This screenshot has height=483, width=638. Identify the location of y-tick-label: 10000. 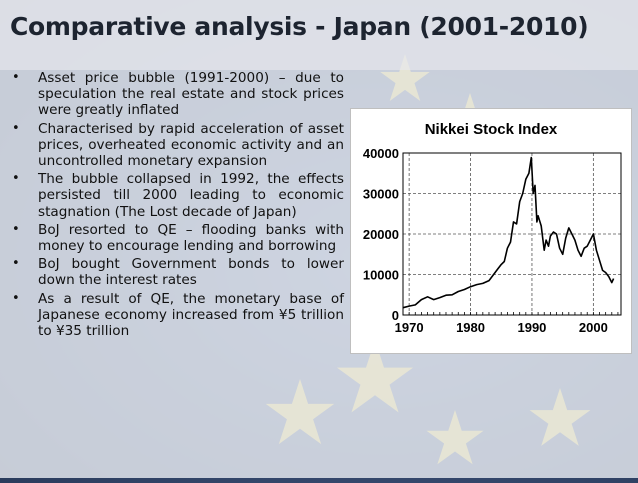
(381, 275).